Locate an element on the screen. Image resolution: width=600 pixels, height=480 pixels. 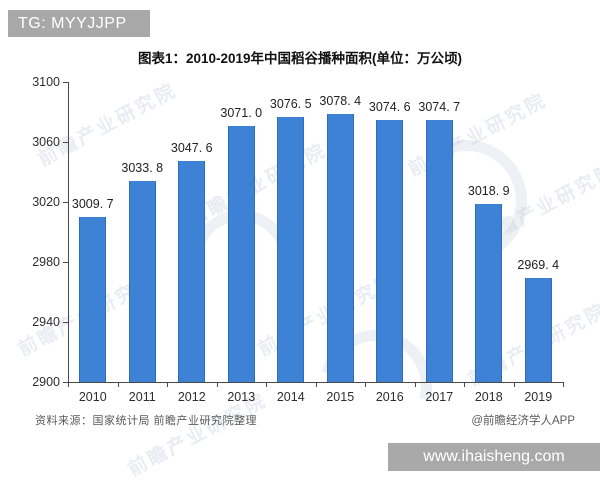
y-tick-label: 3020 is located at coordinates (46, 202).